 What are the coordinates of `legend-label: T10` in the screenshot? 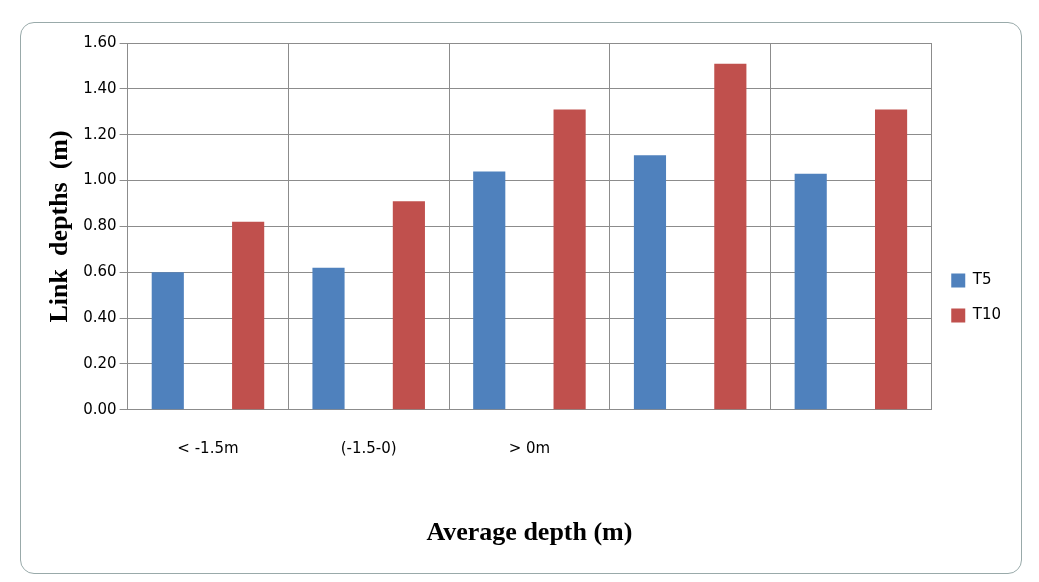 It's located at (986, 314).